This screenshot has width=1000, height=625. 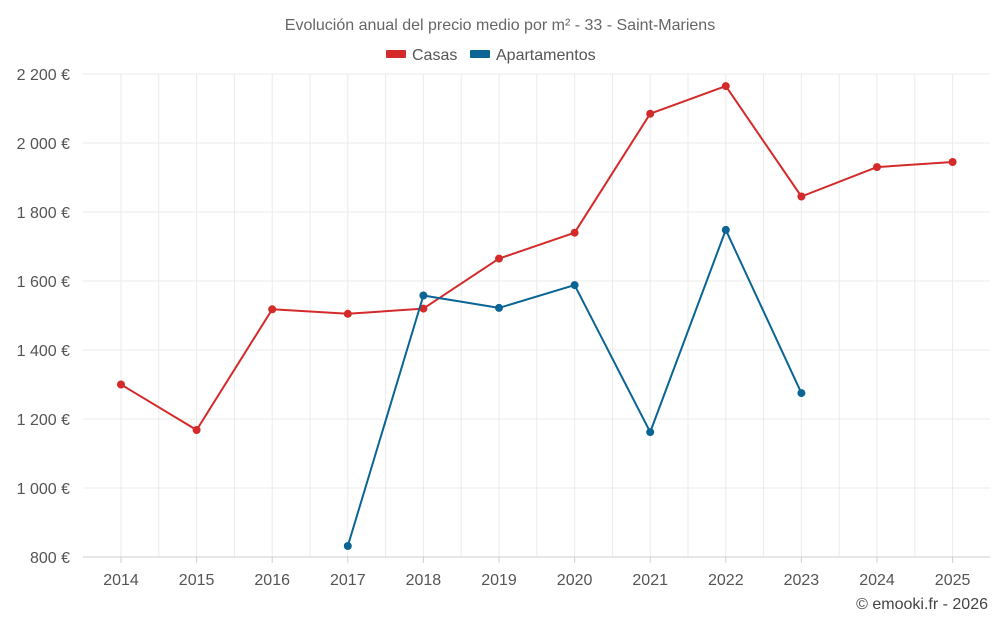 What do you see at coordinates (347, 546) in the screenshot?
I see `data-point-apartamentos-2017` at bounding box center [347, 546].